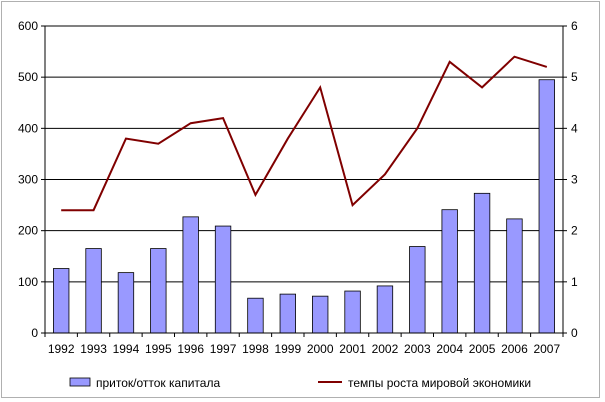  I want to click on y-right-tick-label: 3, so click(574, 180).